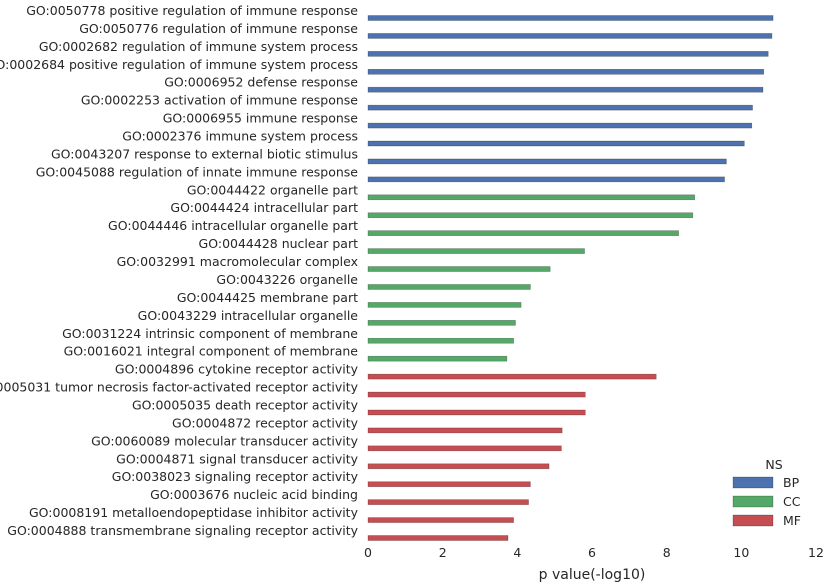  Describe the element at coordinates (264, 207) in the screenshot. I see `category-label: GO:0044424 intracellular part` at that location.